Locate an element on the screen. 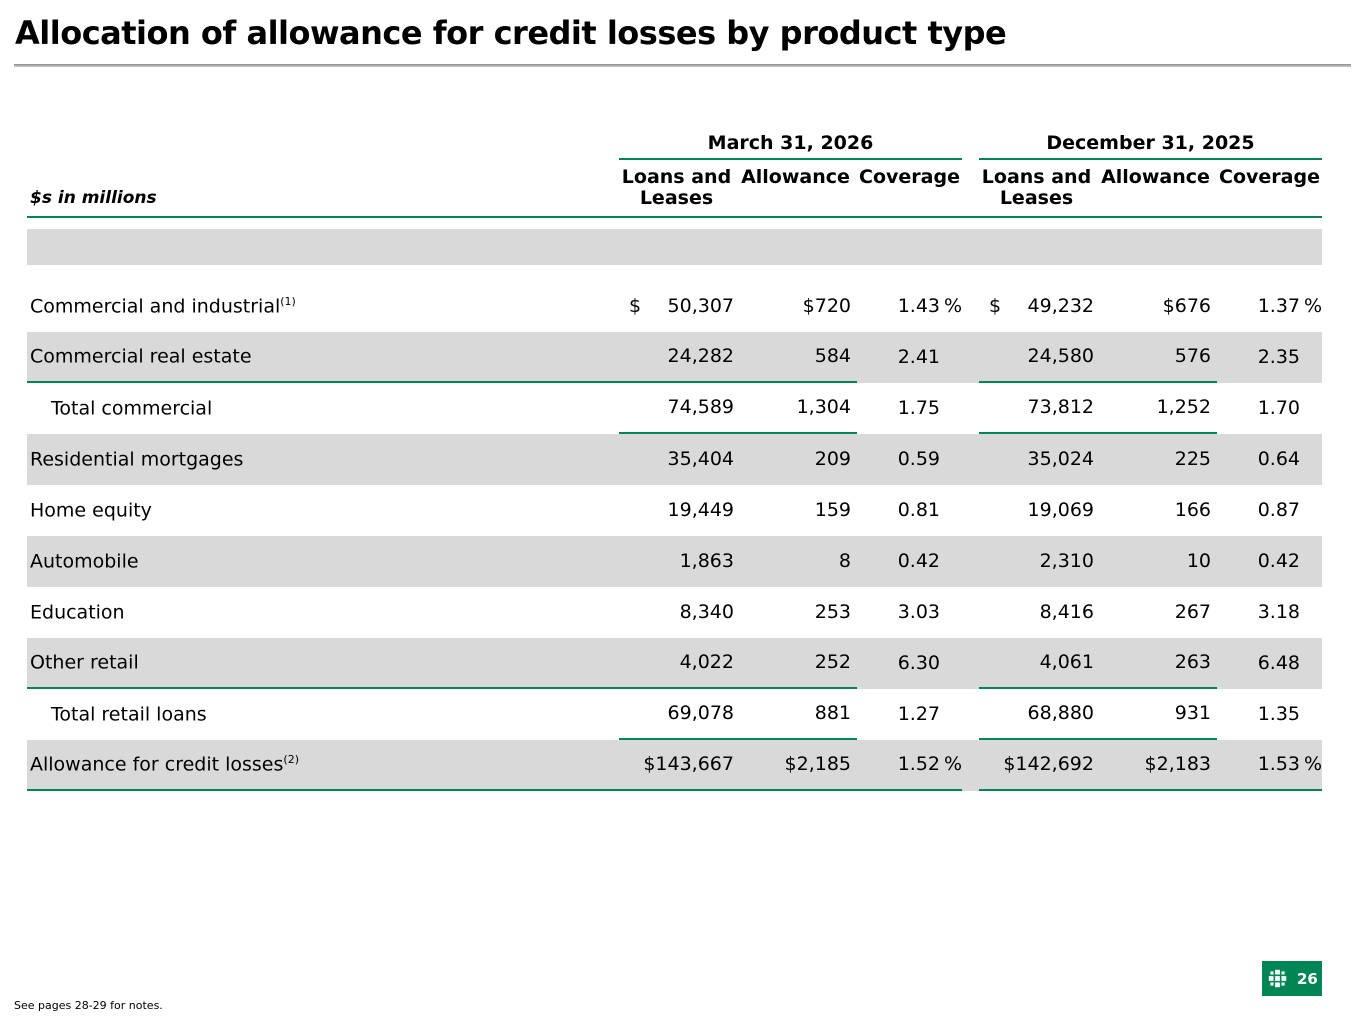 This screenshot has height=1024, width=1365. row-label-text: Total commercial is located at coordinates (132, 408).